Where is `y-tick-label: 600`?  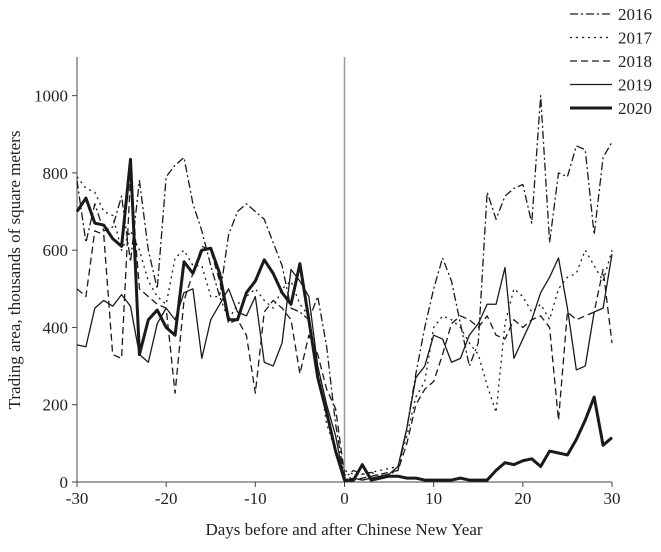 y-tick-label: 600 is located at coordinates (56, 250).